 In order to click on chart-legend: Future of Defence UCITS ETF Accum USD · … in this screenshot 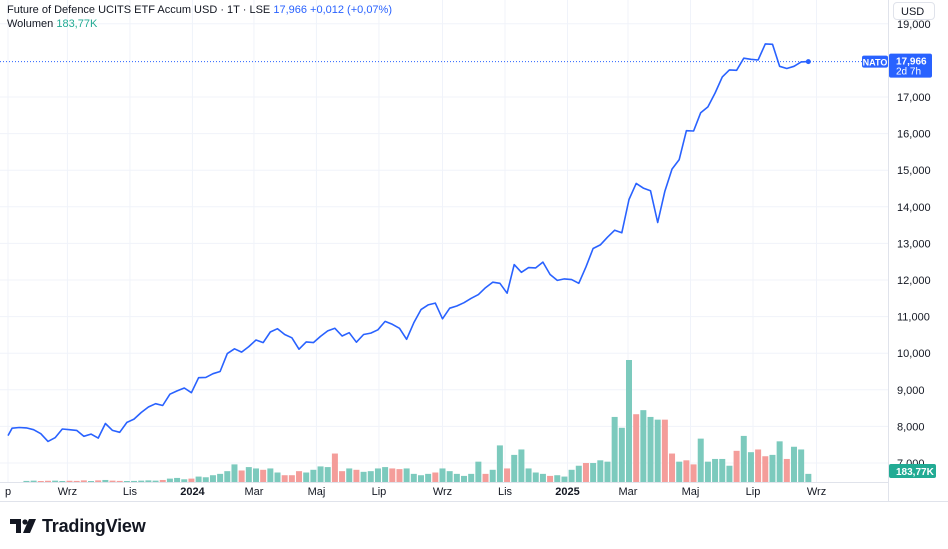, I will do `click(199, 10)`.